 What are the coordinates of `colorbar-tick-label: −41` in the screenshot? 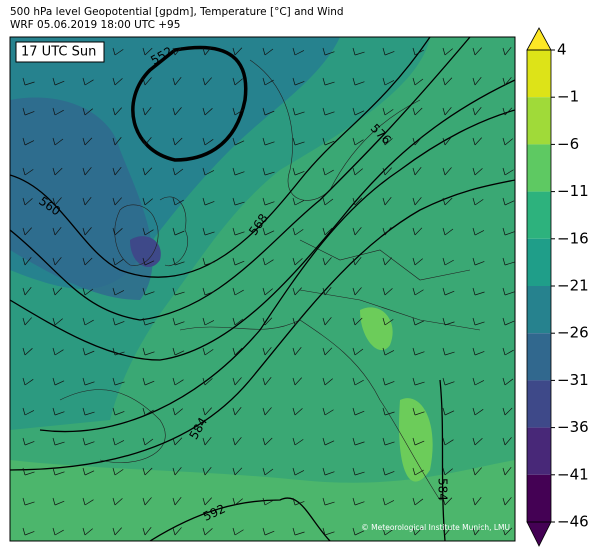 It's located at (573, 474).